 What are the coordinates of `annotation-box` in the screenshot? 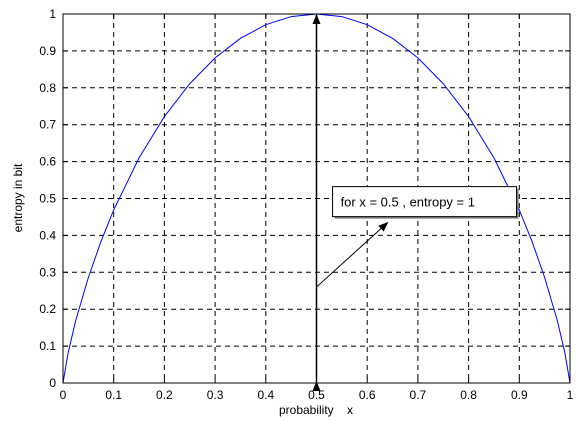 It's located at (425, 202).